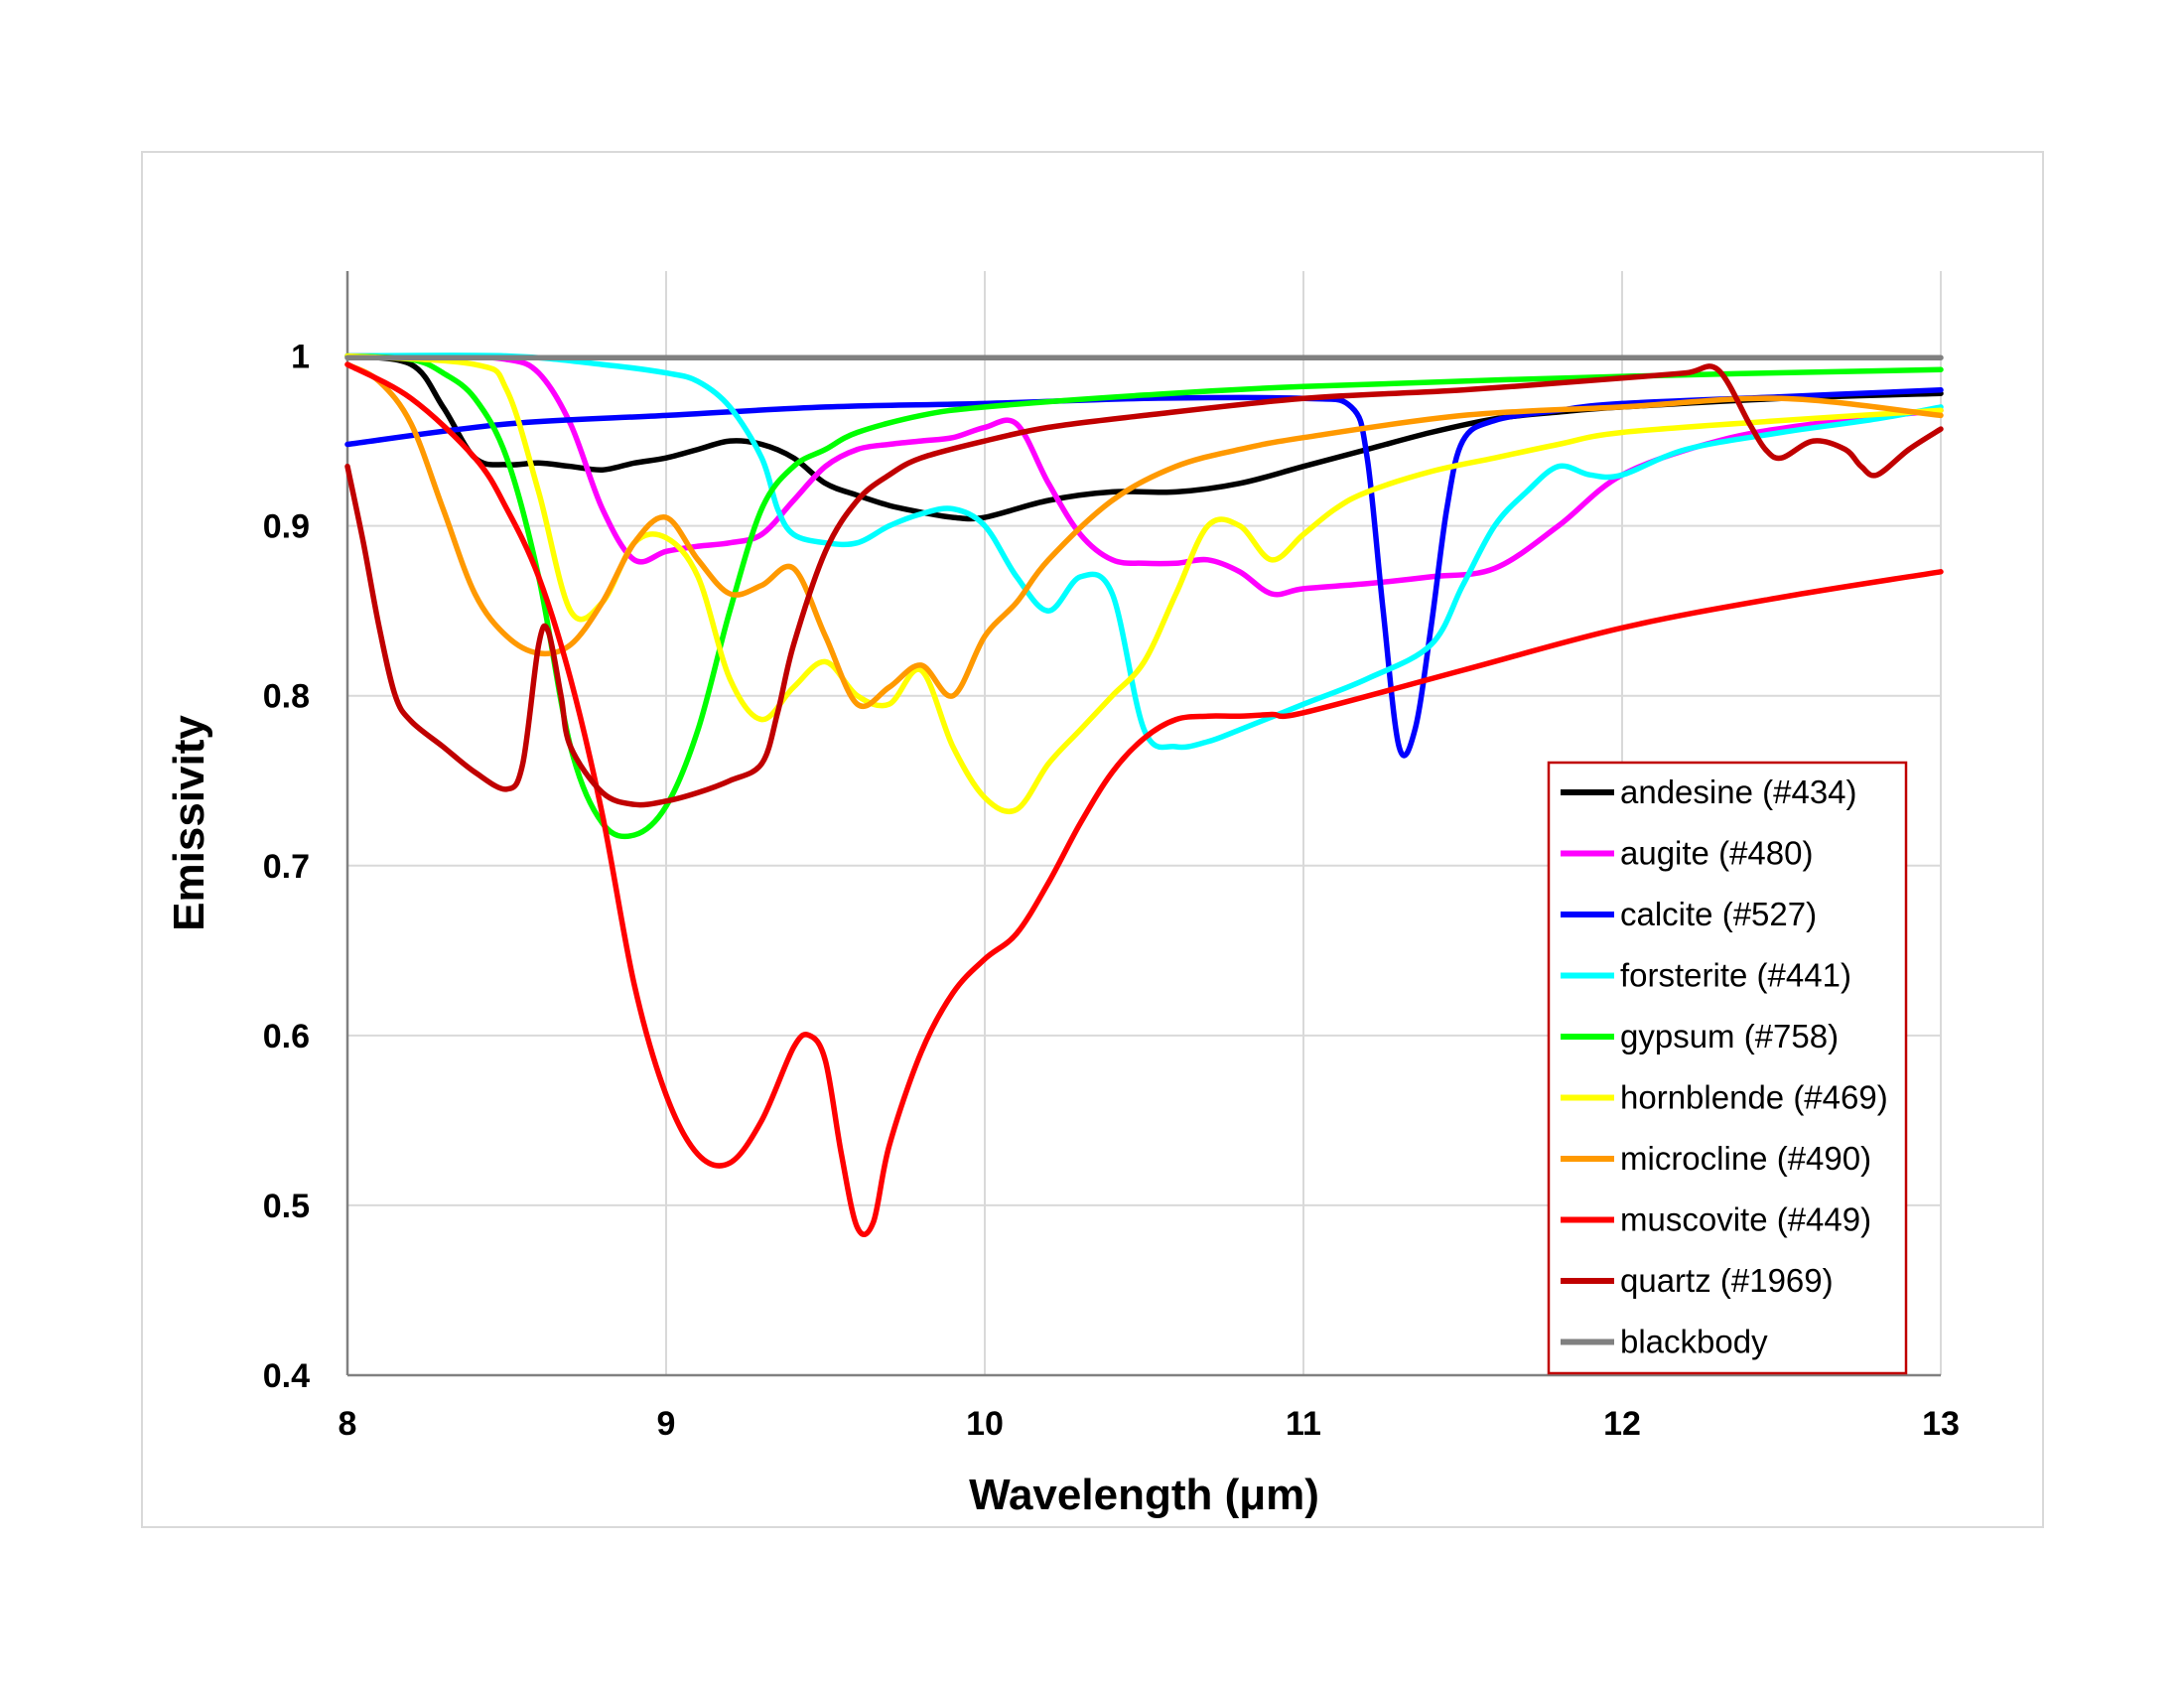  I want to click on y-tick-label: 1, so click(300, 357).